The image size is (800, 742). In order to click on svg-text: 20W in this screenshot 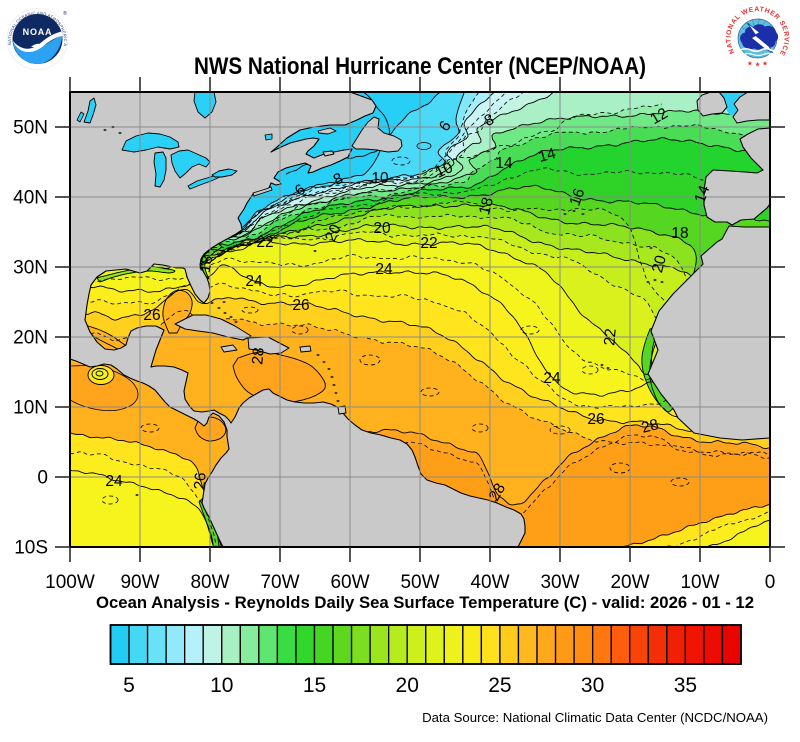, I will do `click(629, 582)`.